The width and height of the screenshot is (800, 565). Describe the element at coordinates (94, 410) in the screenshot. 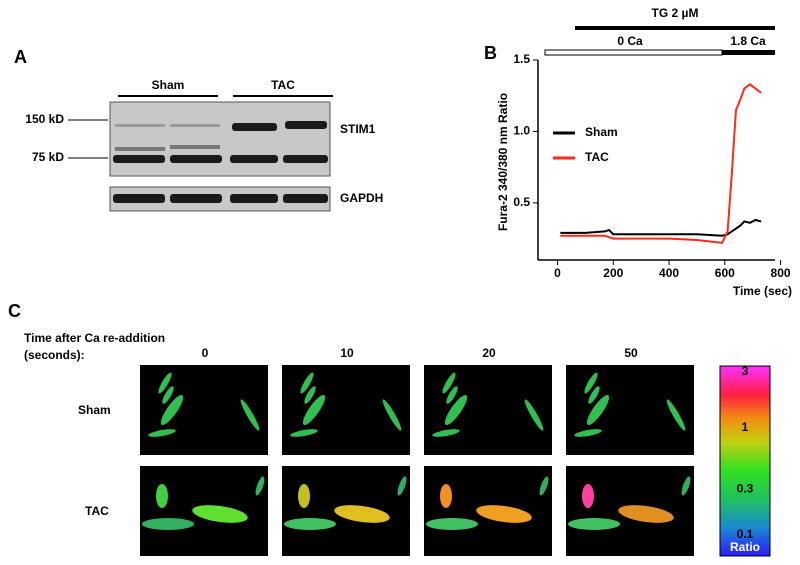

I see `row-label: Sham` at that location.